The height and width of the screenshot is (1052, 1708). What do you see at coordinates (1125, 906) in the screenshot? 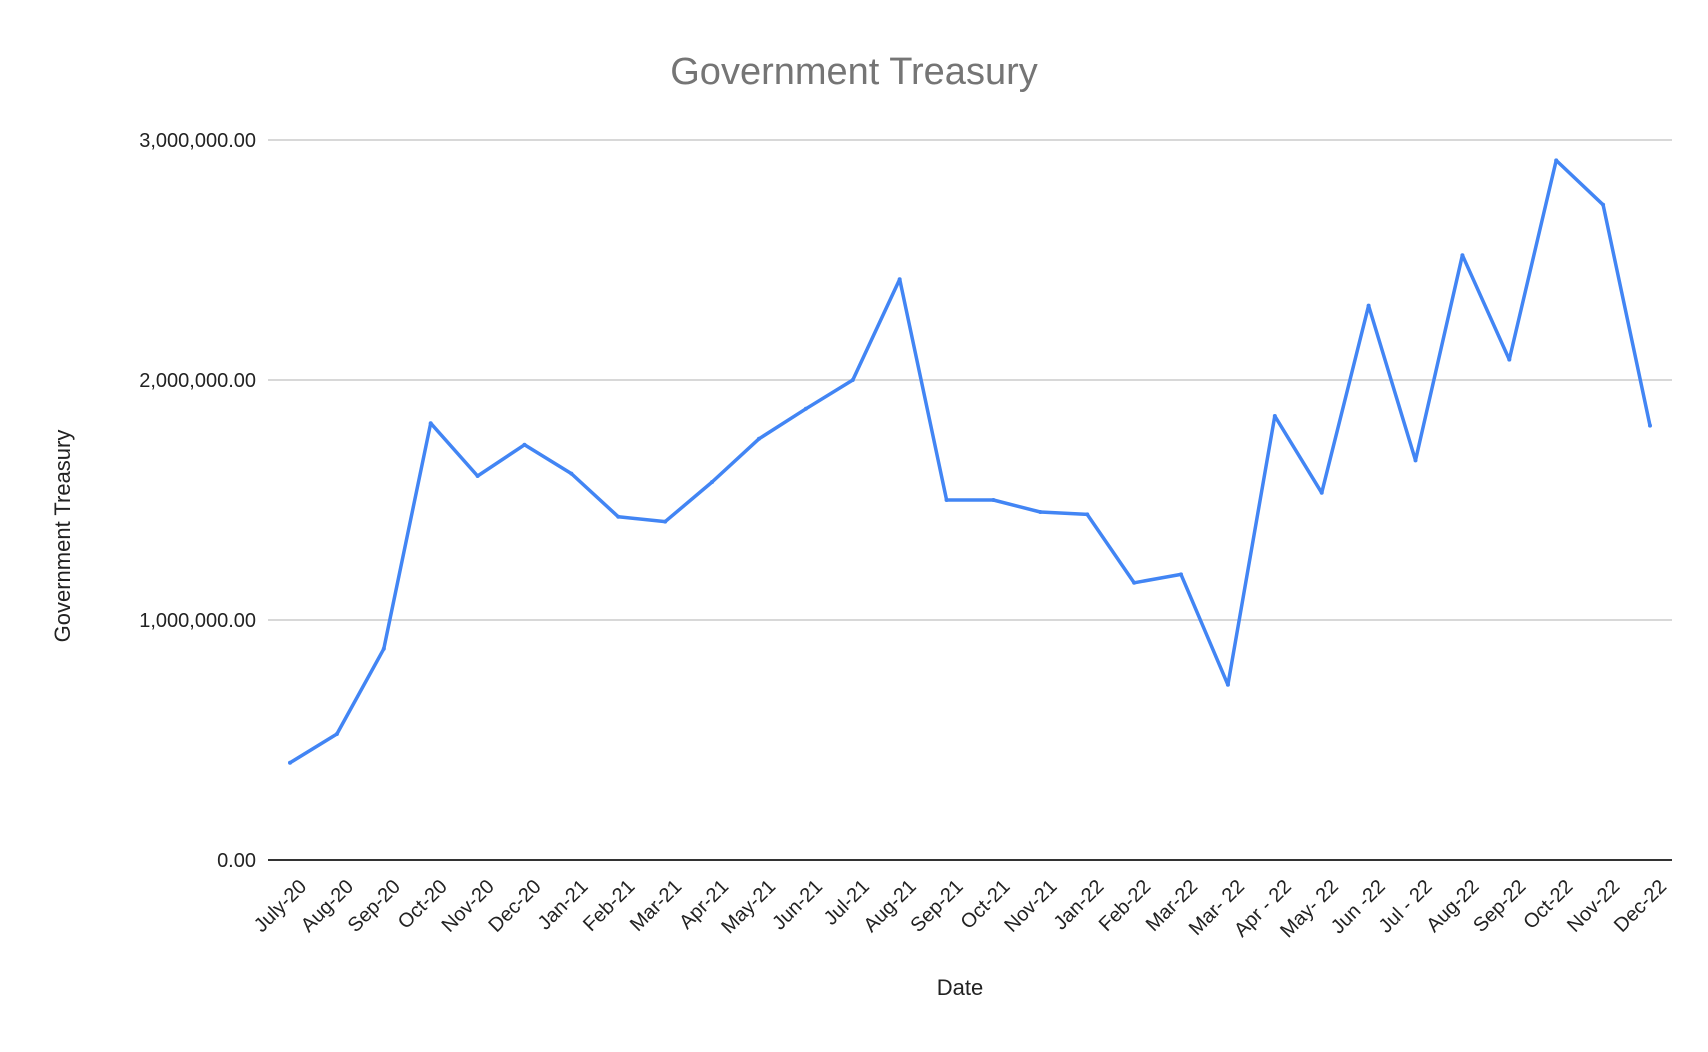
I see `x-tick-label: Feb-22` at bounding box center [1125, 906].